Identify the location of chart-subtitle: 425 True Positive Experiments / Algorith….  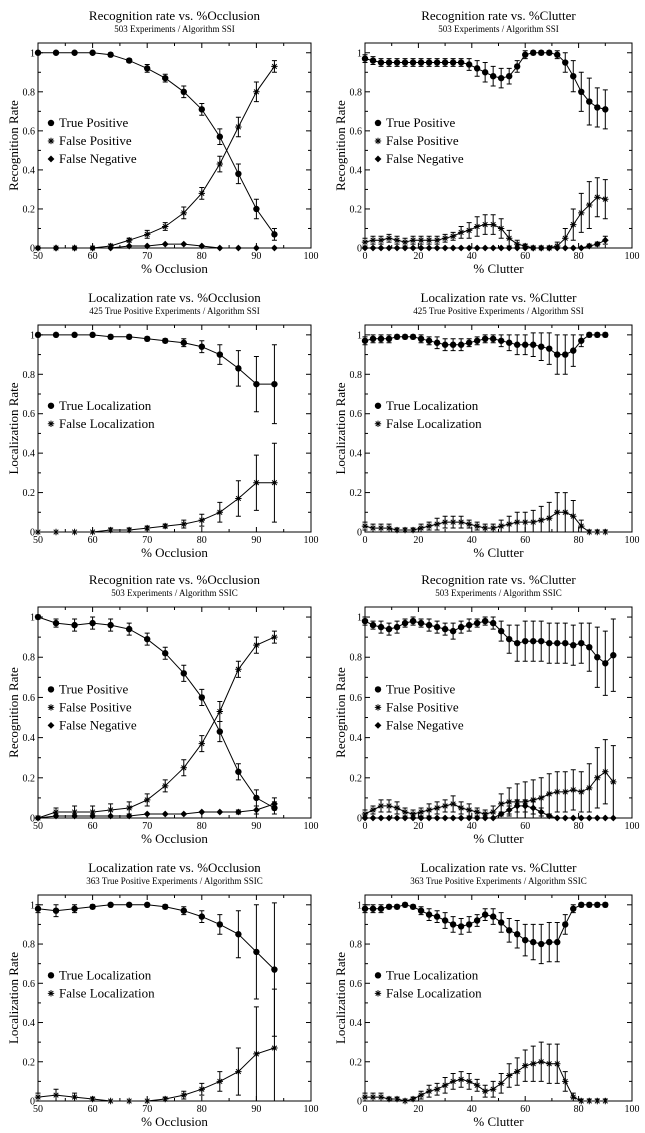
(174, 311).